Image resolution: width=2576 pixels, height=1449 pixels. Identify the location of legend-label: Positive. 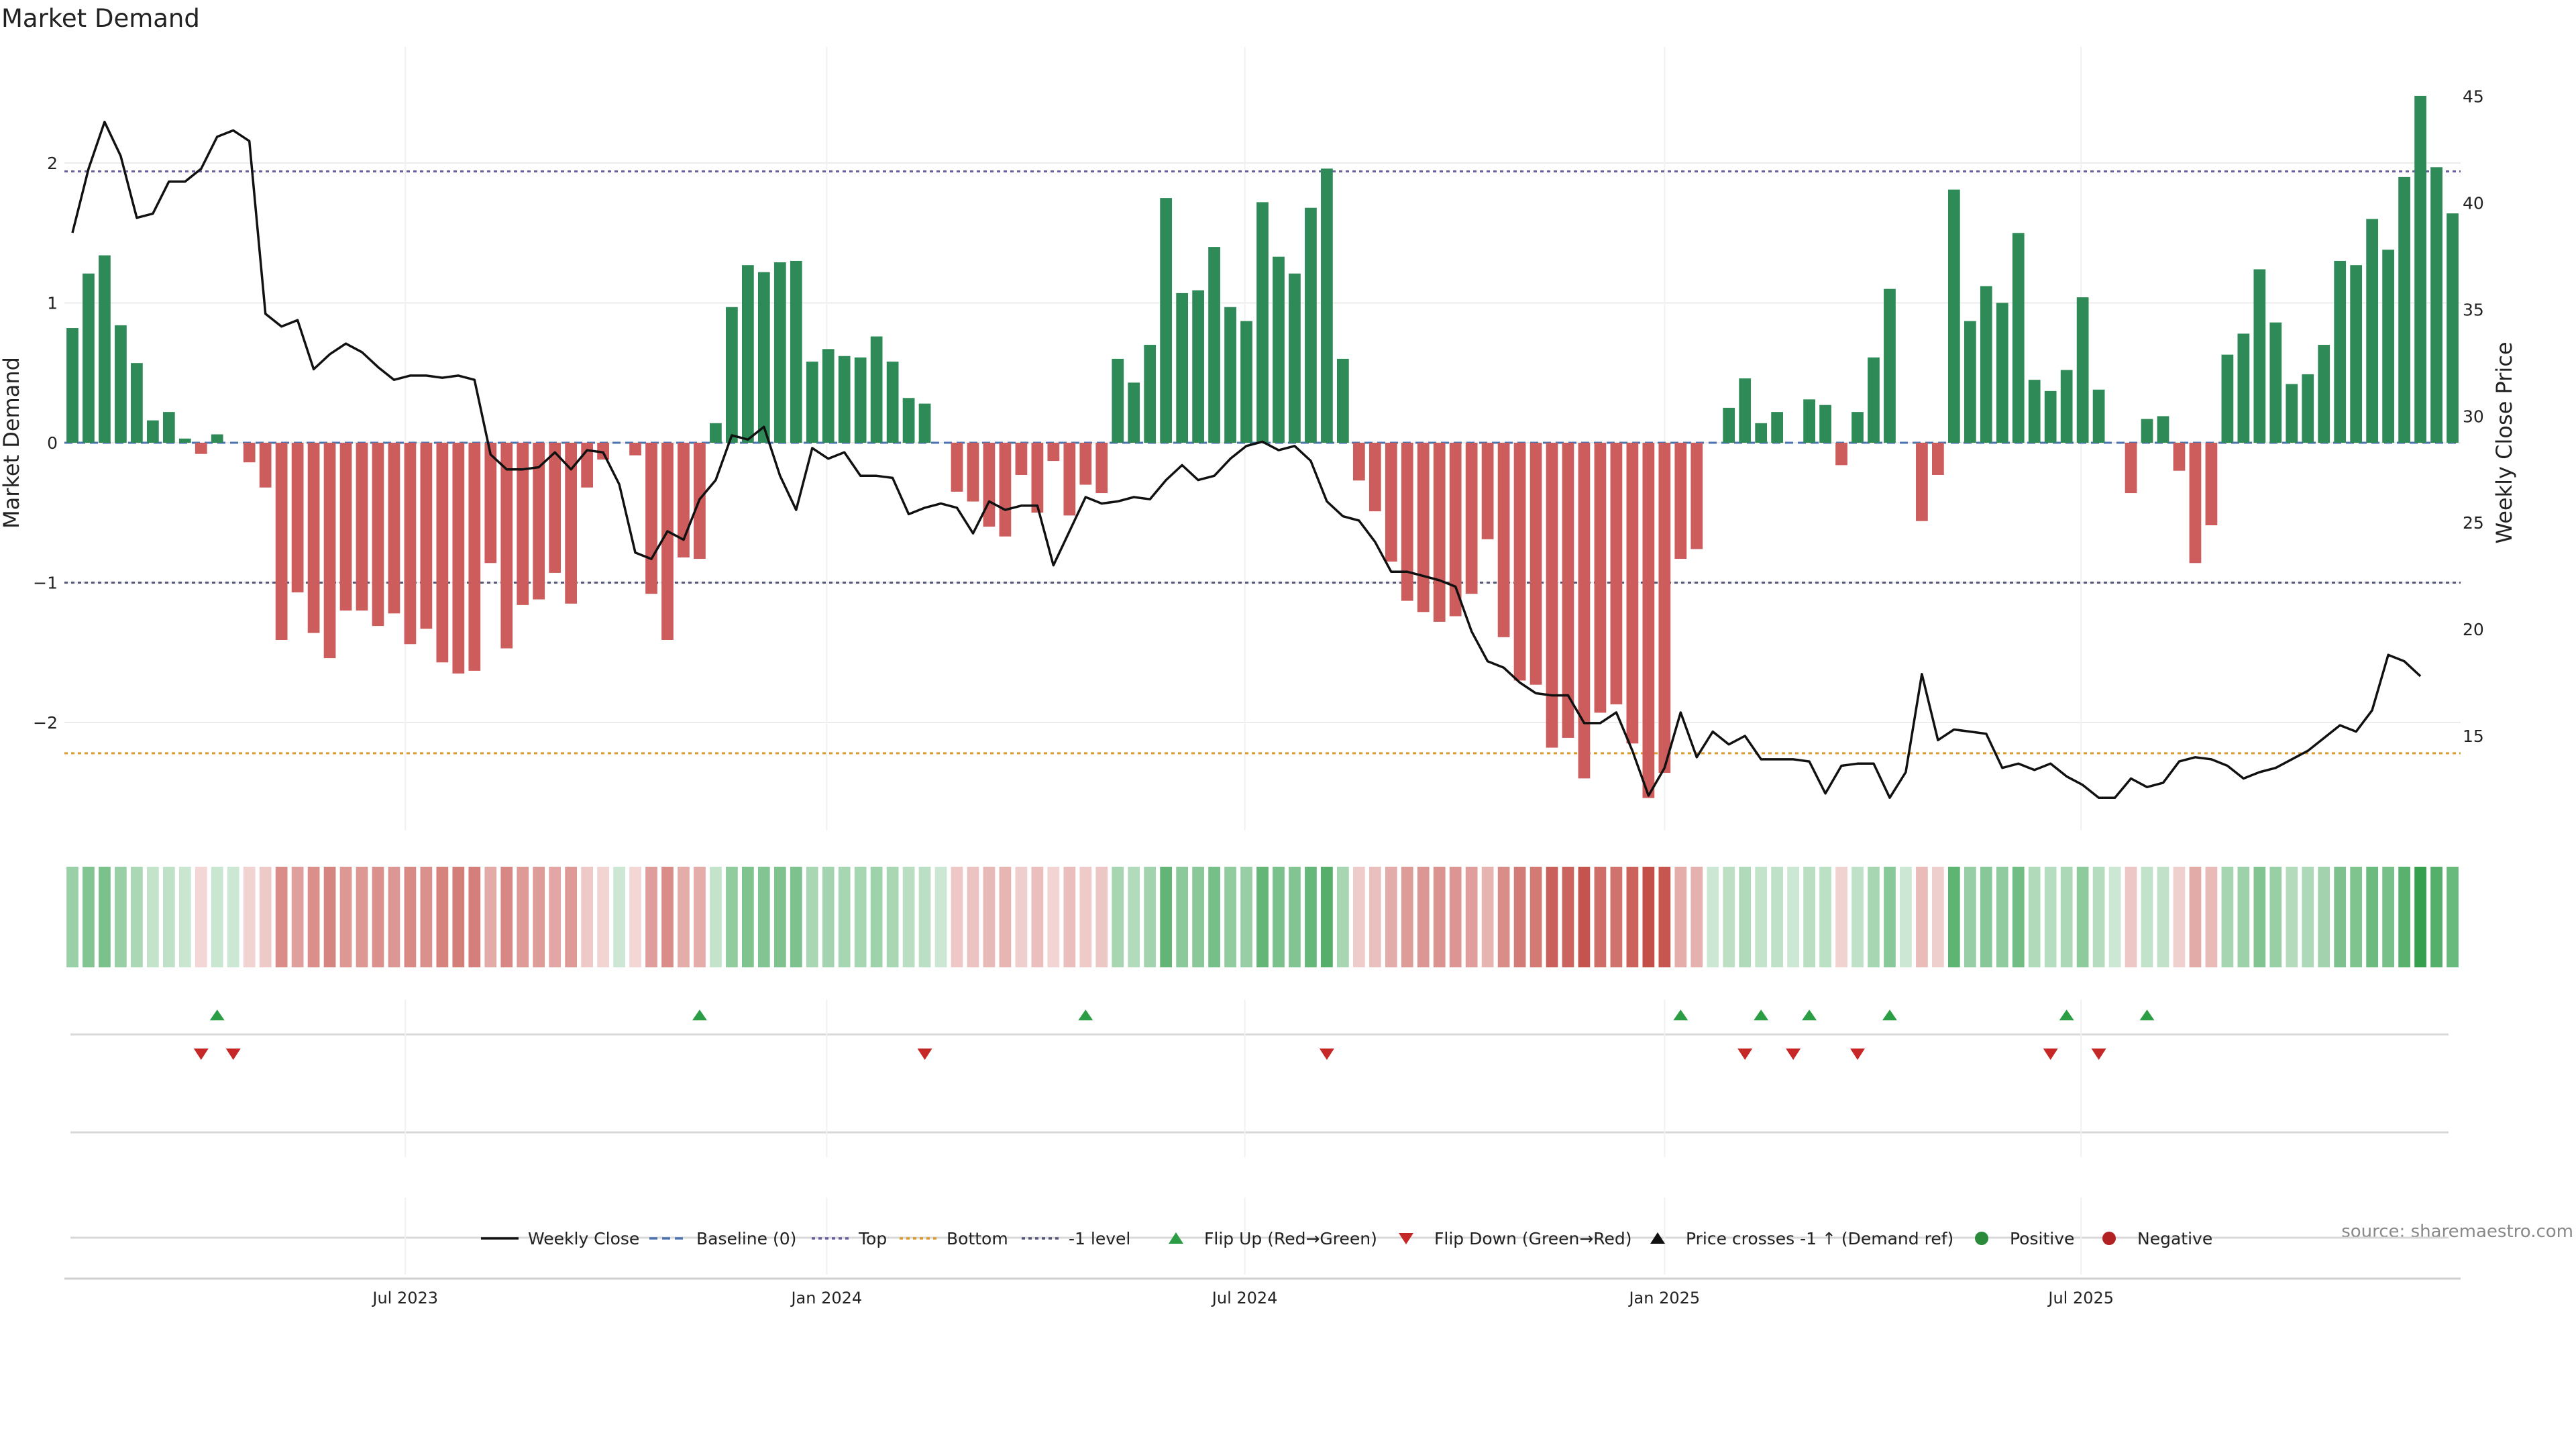
(2042, 1238).